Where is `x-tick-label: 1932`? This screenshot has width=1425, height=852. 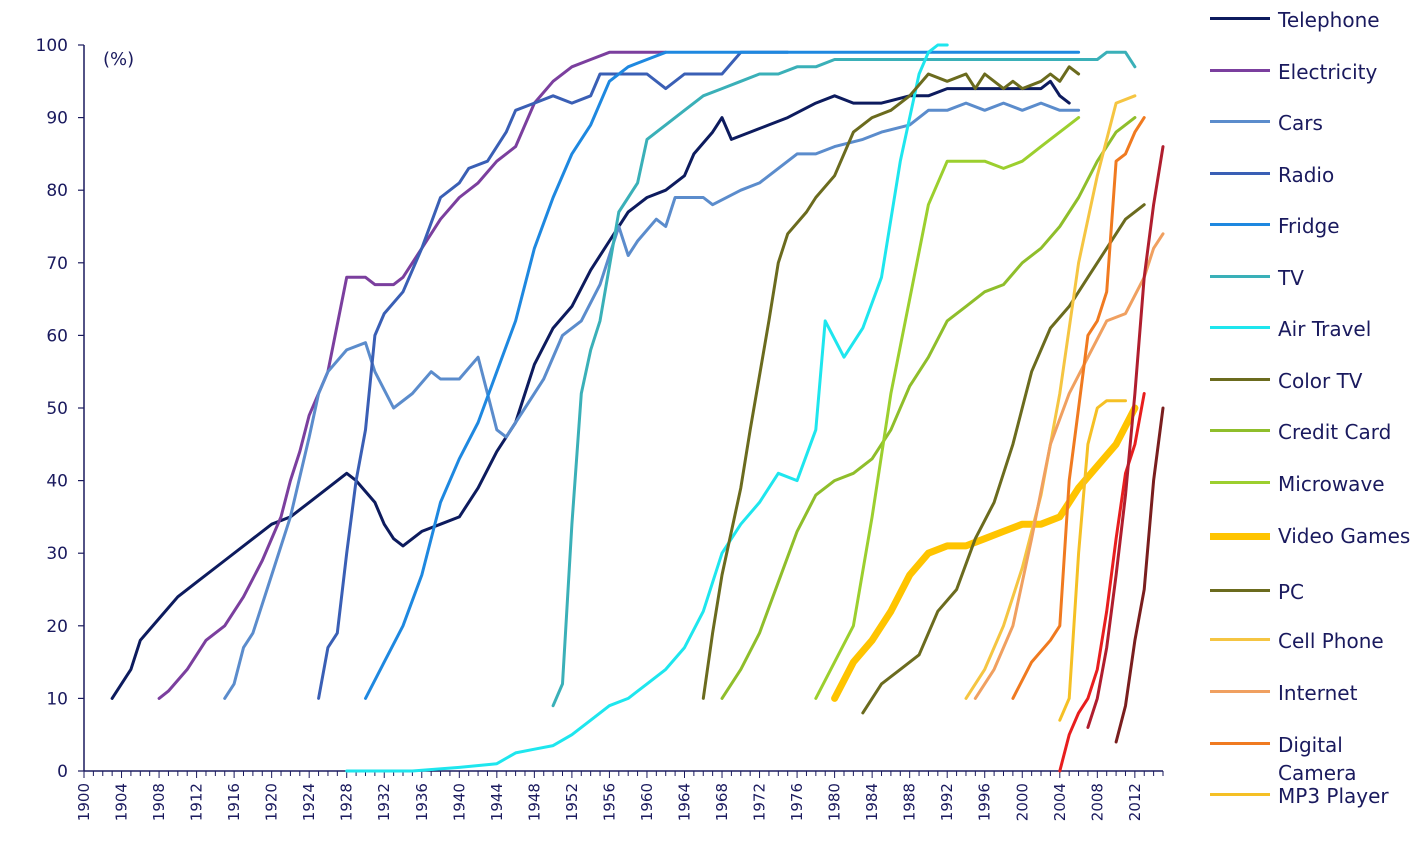 x-tick-label: 1932 is located at coordinates (384, 802).